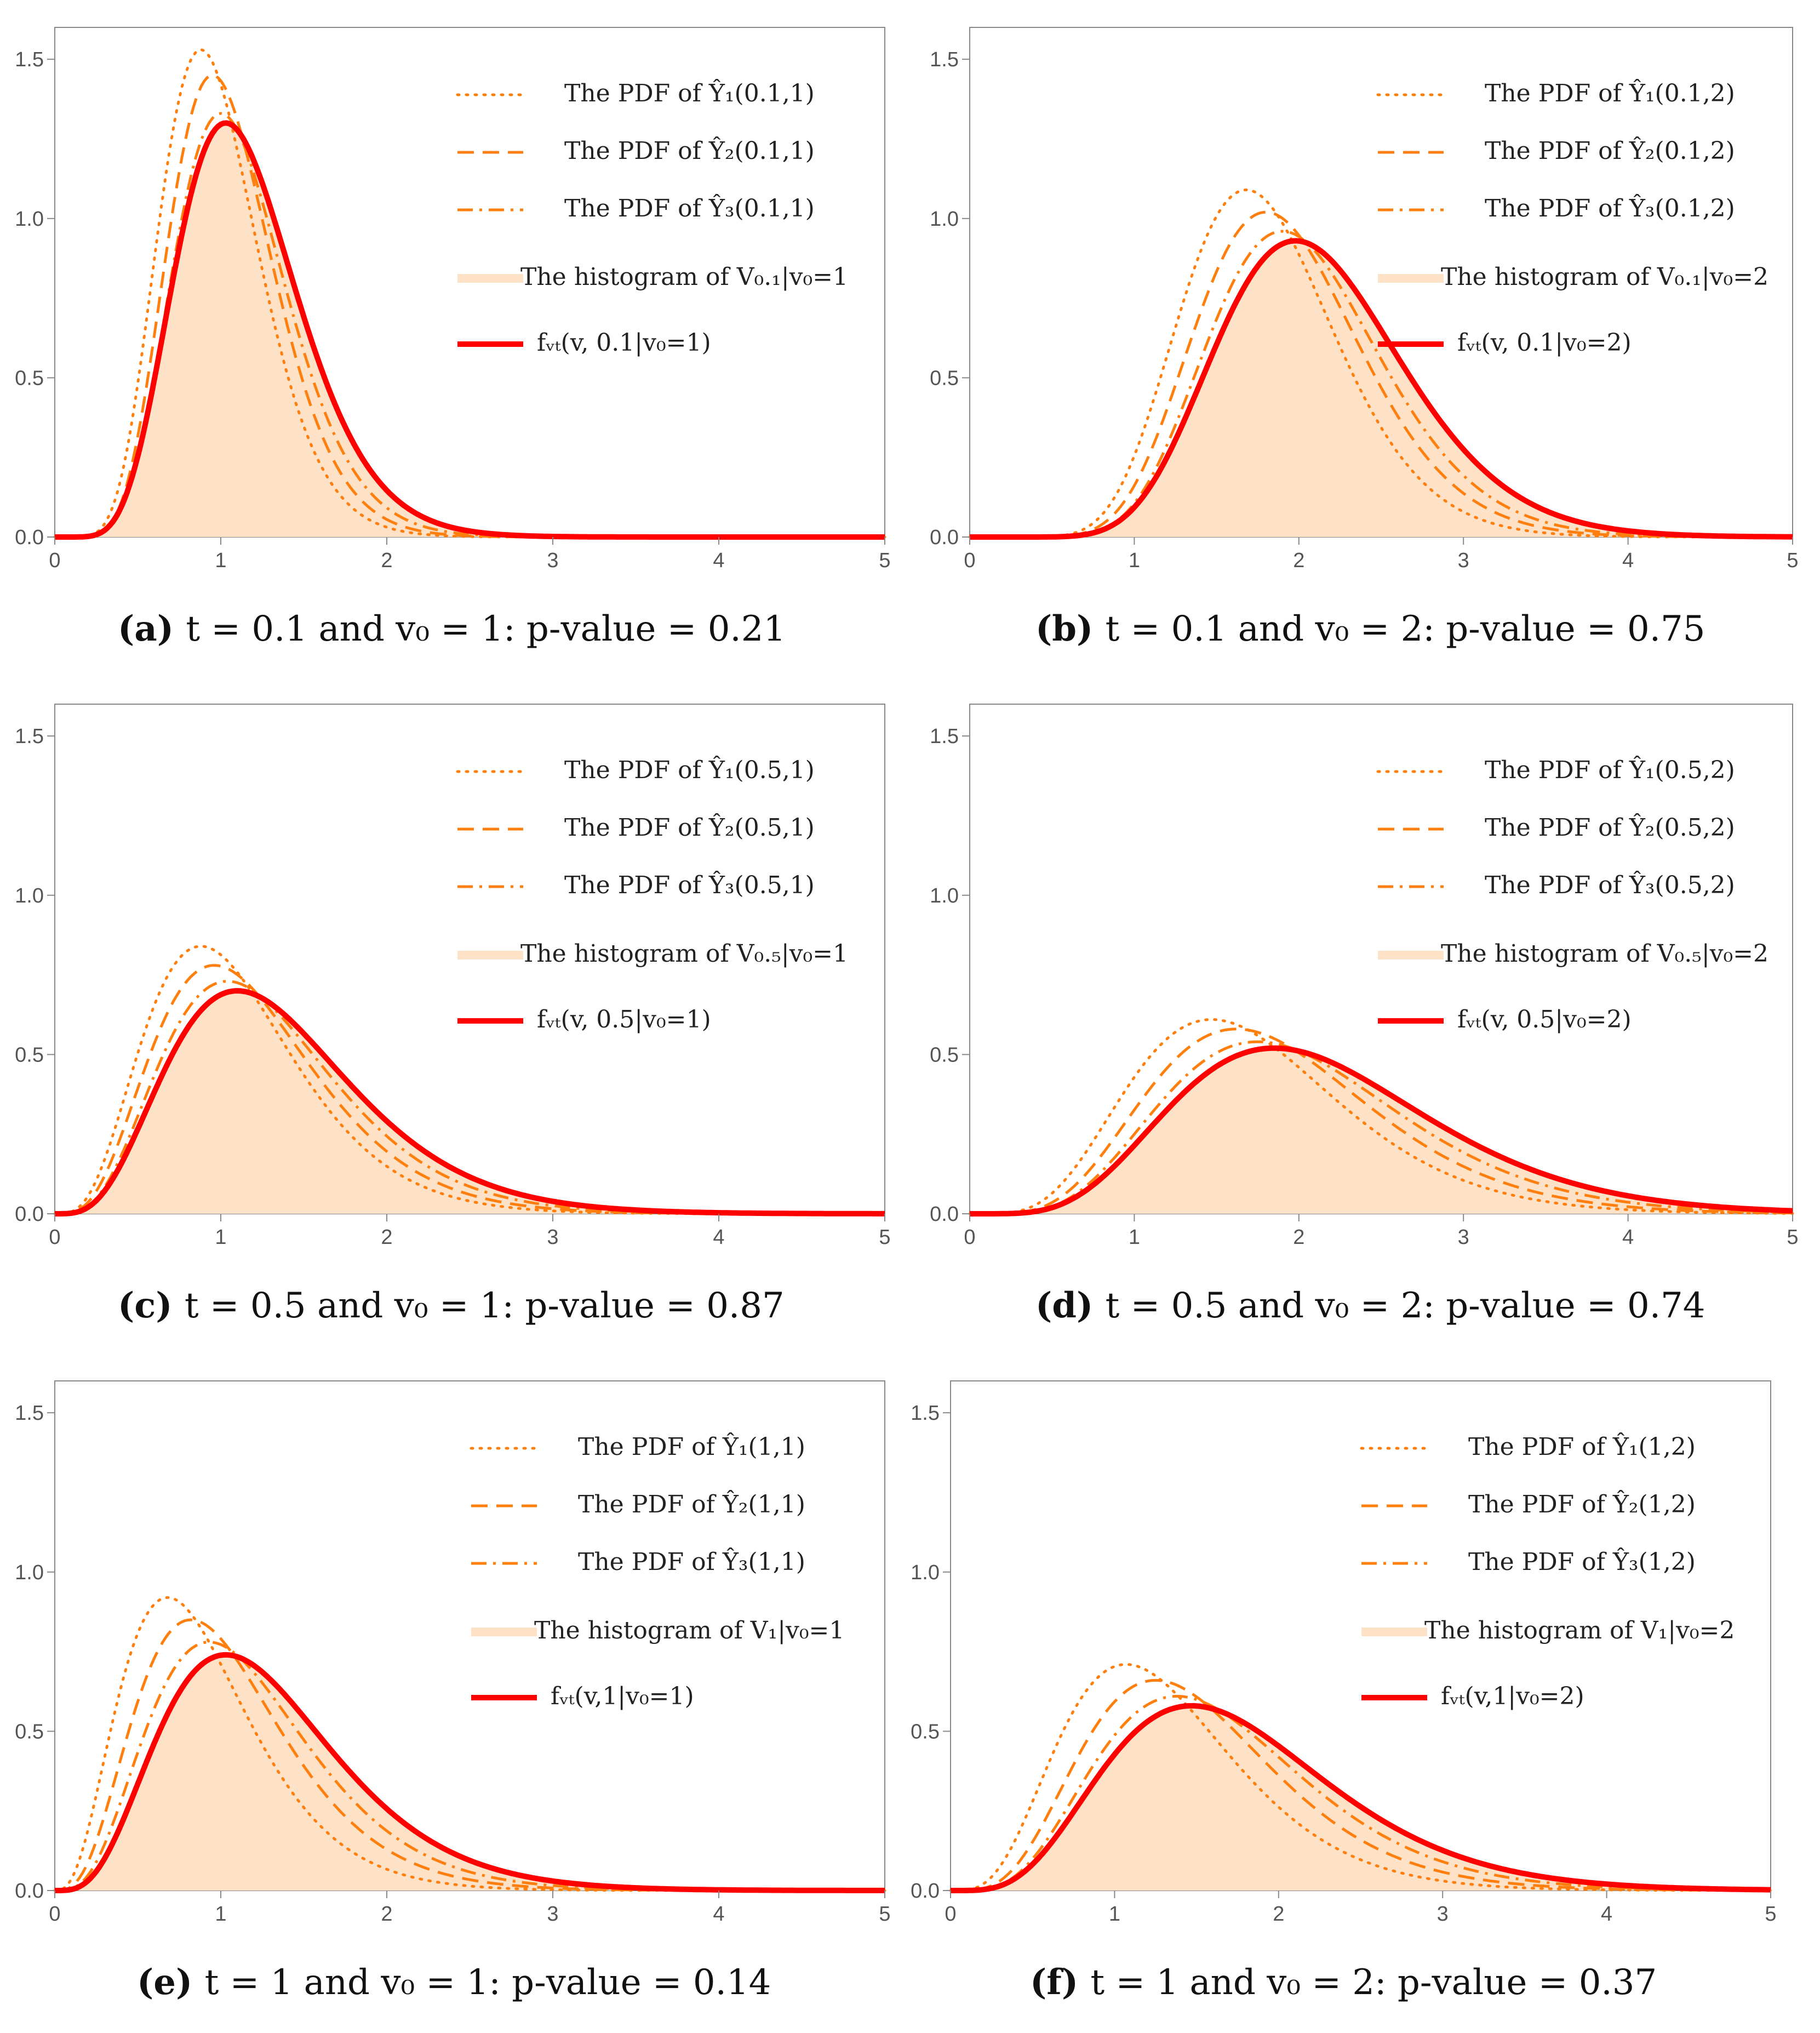  What do you see at coordinates (152, 629) in the screenshot?
I see `caption-a-label: (a)` at bounding box center [152, 629].